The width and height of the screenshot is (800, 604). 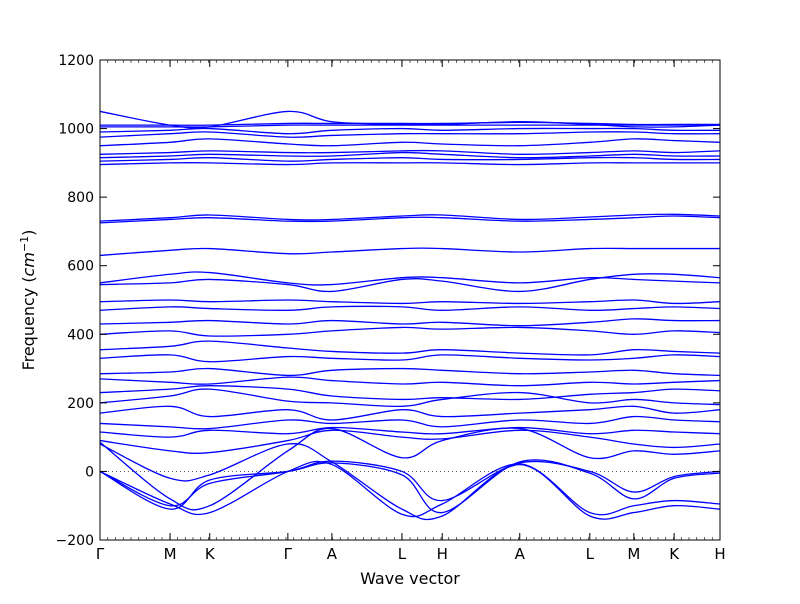 I want to click on y-axis-label-unit: cm, so click(x=28, y=264).